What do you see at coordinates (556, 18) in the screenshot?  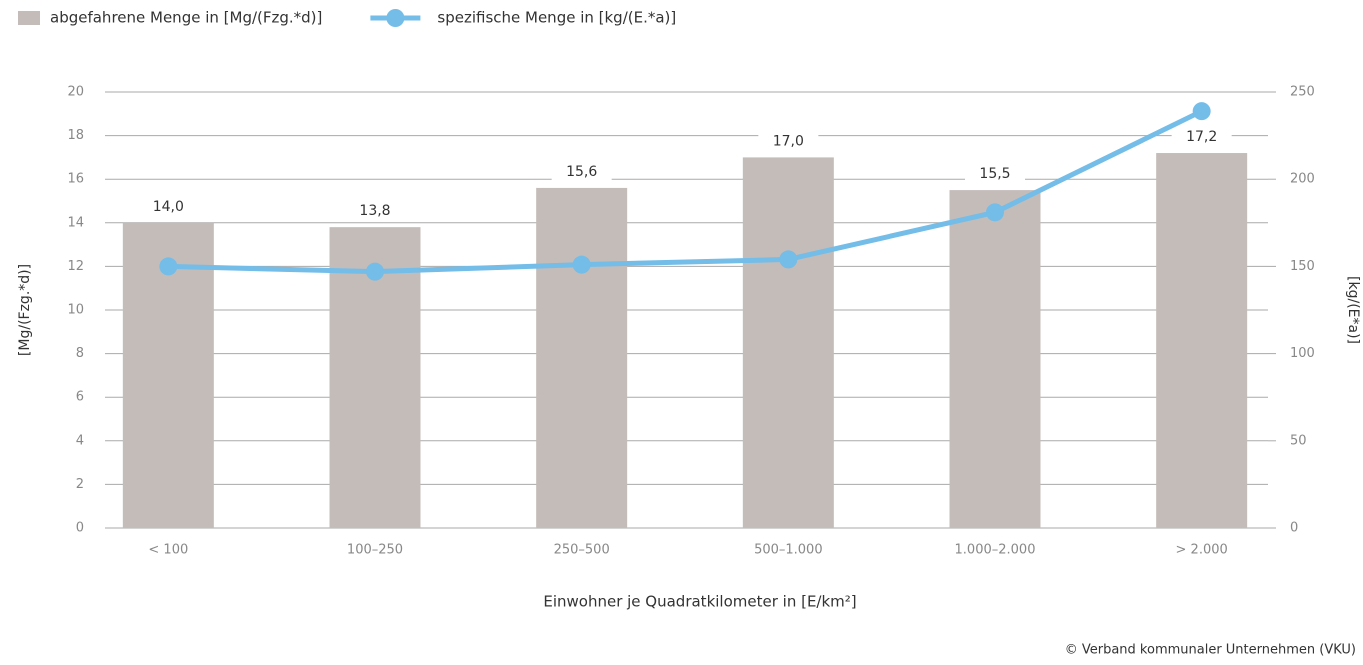 I see `legend-label: spezifische Menge in [kg/(E.*a)]` at bounding box center [556, 18].